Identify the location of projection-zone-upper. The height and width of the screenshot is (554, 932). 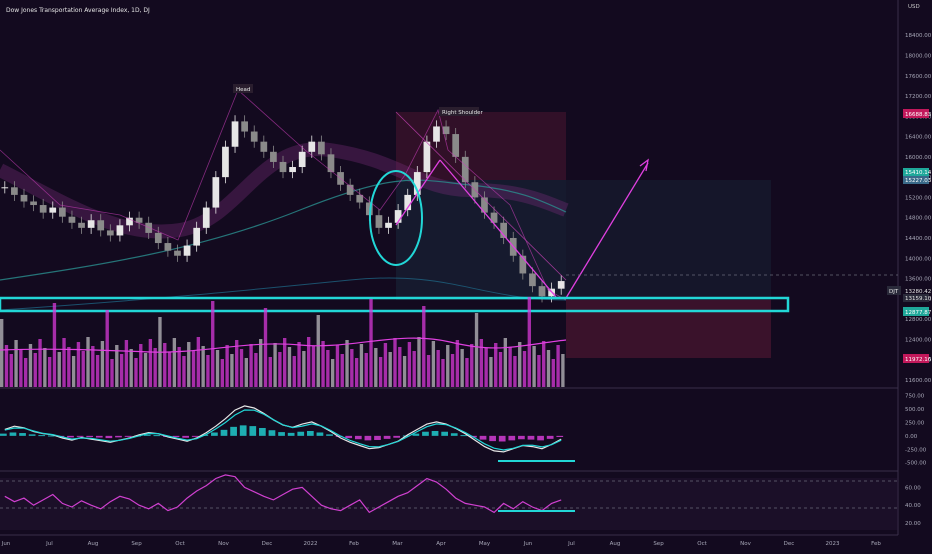
(668, 240).